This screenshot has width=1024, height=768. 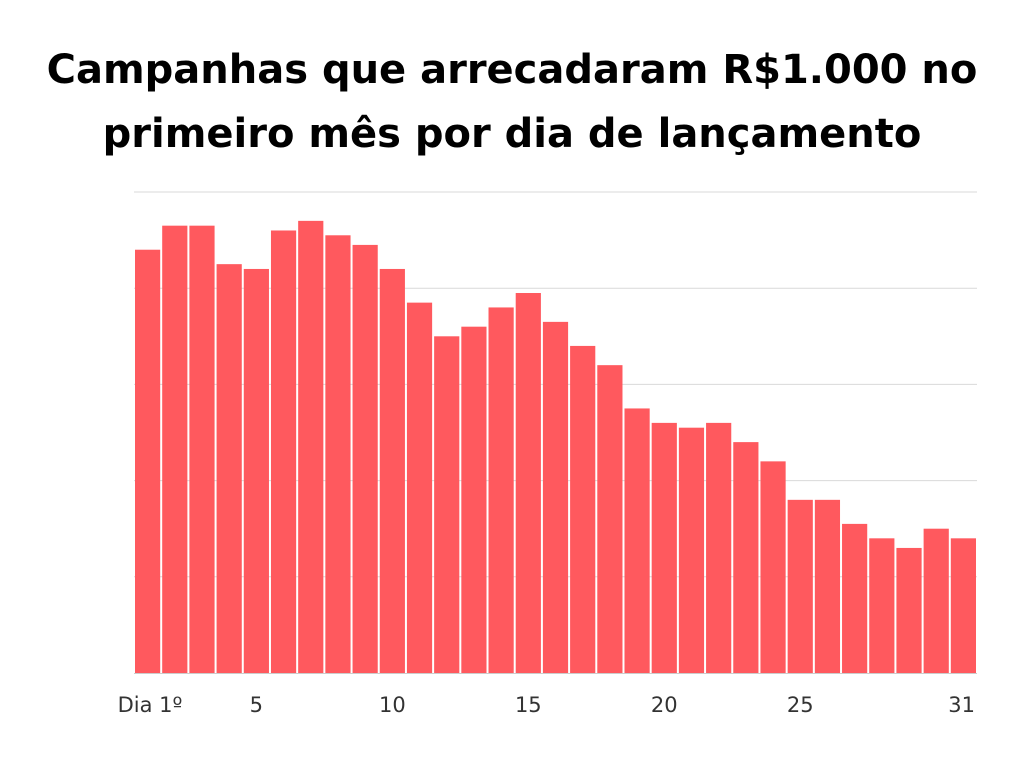 I want to click on x-tick-labels: Dia 1º 5 10 15 20 25 31, so click(x=546, y=705).